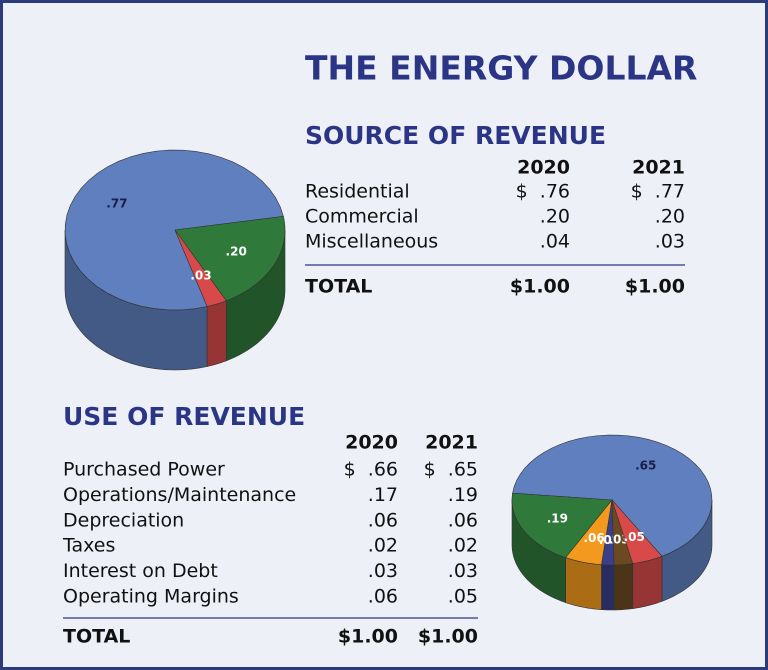 The width and height of the screenshot is (768, 670). What do you see at coordinates (383, 495) in the screenshot?
I see `cell: .17` at bounding box center [383, 495].